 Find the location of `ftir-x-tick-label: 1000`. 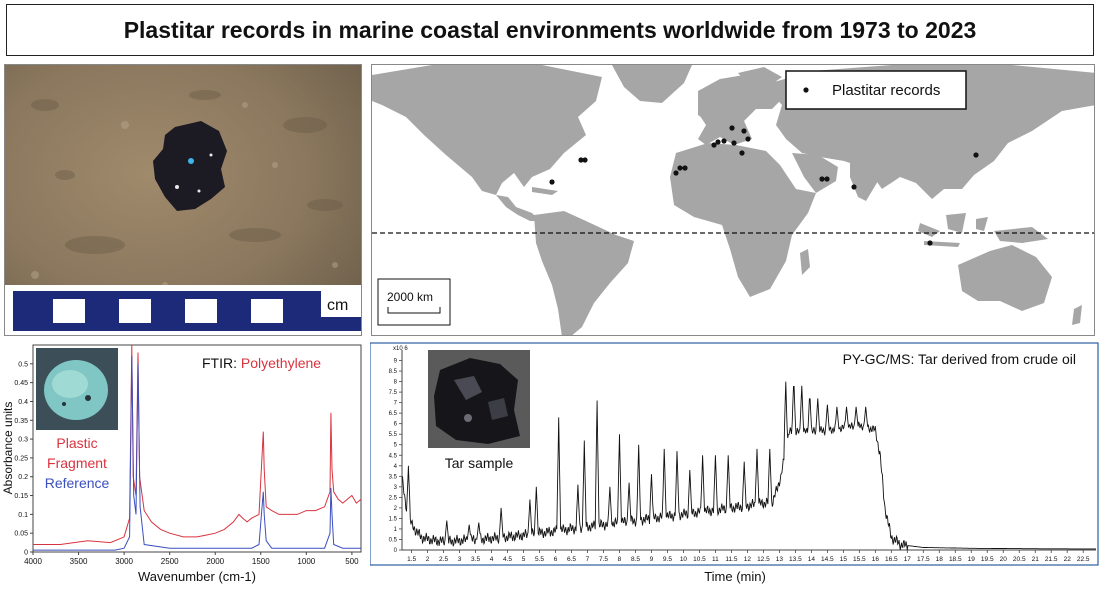

ftir-x-tick-label: 1000 is located at coordinates (306, 561).